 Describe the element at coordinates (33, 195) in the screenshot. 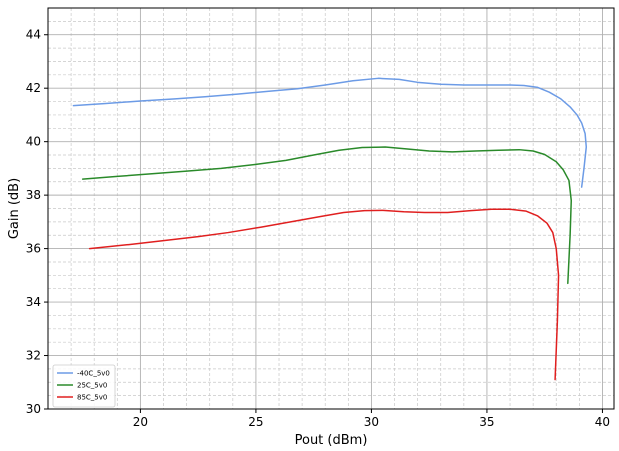

I see `y-tick-label: 38` at that location.